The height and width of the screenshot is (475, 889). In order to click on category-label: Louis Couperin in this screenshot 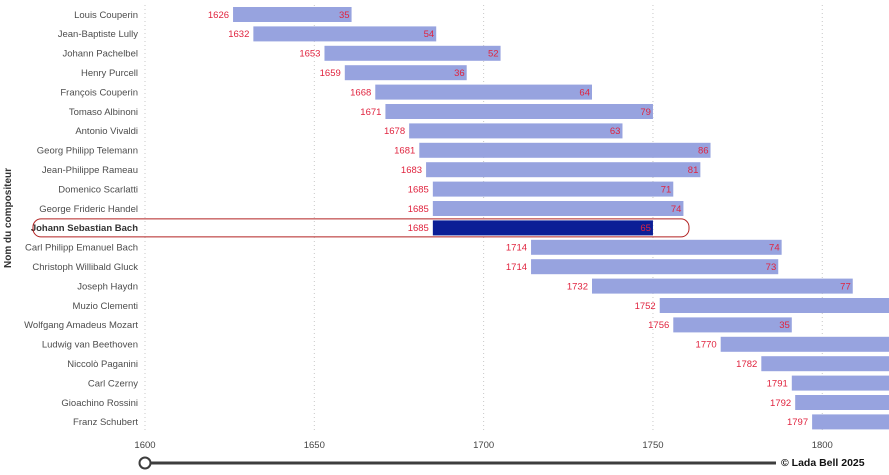, I will do `click(106, 15)`.